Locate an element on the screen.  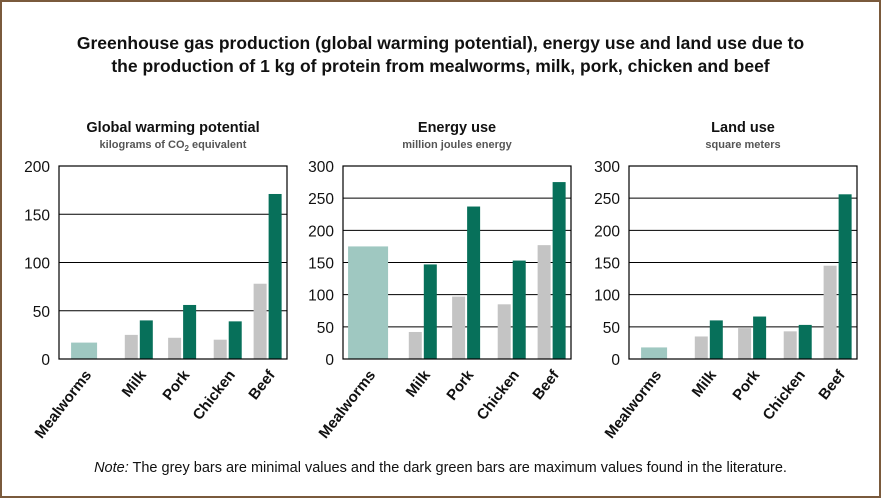
energy-use-ytick-label: 300 is located at coordinates (321, 167).